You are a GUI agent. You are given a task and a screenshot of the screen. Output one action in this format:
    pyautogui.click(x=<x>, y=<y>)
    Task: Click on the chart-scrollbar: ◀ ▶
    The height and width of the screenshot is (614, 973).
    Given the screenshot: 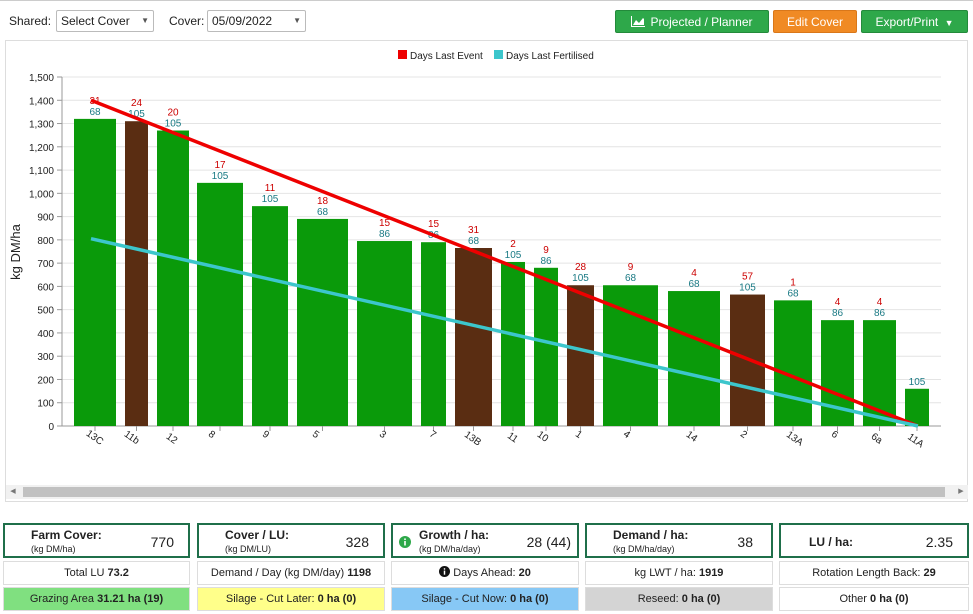 What is the action you would take?
    pyautogui.click(x=487, y=492)
    